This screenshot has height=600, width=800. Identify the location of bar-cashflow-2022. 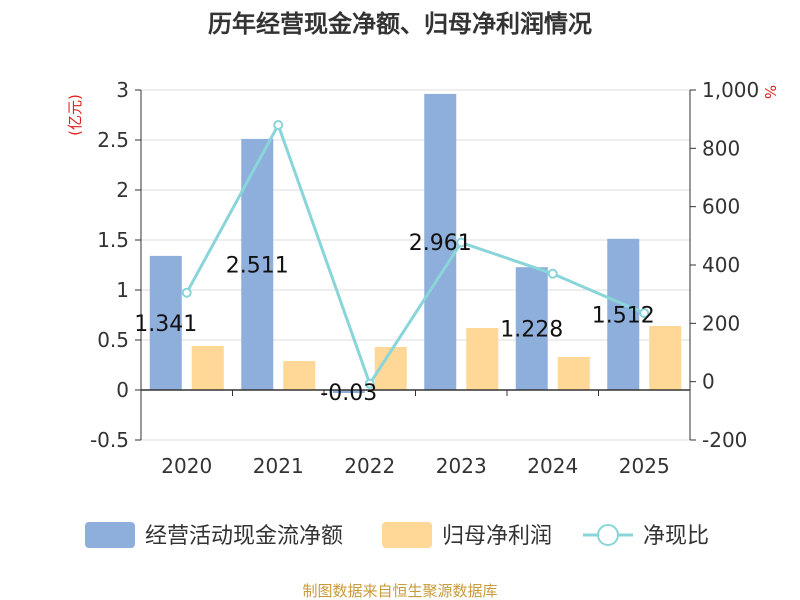
(348, 391).